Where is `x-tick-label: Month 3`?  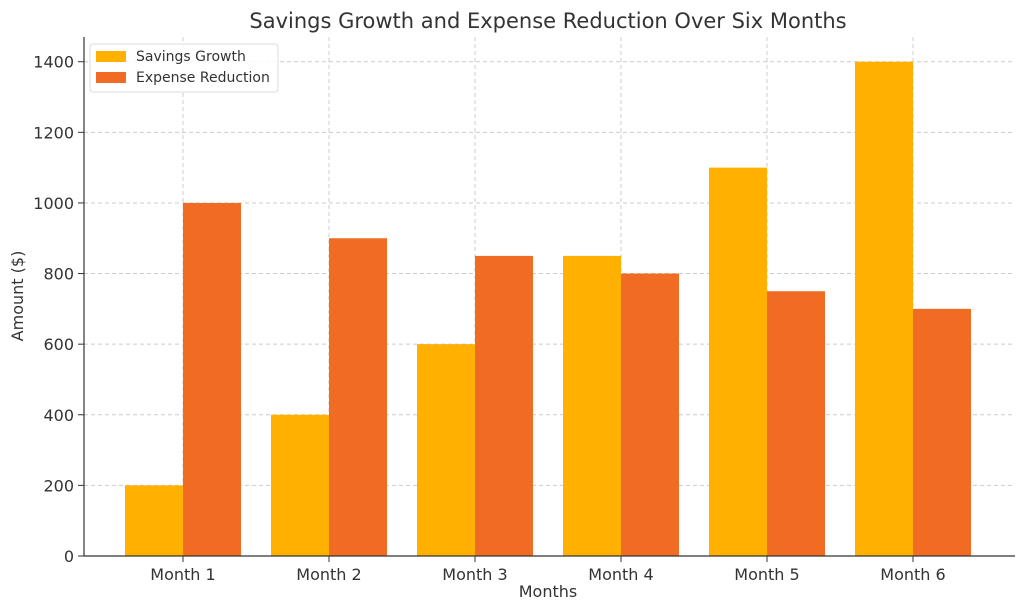 x-tick-label: Month 3 is located at coordinates (474, 574).